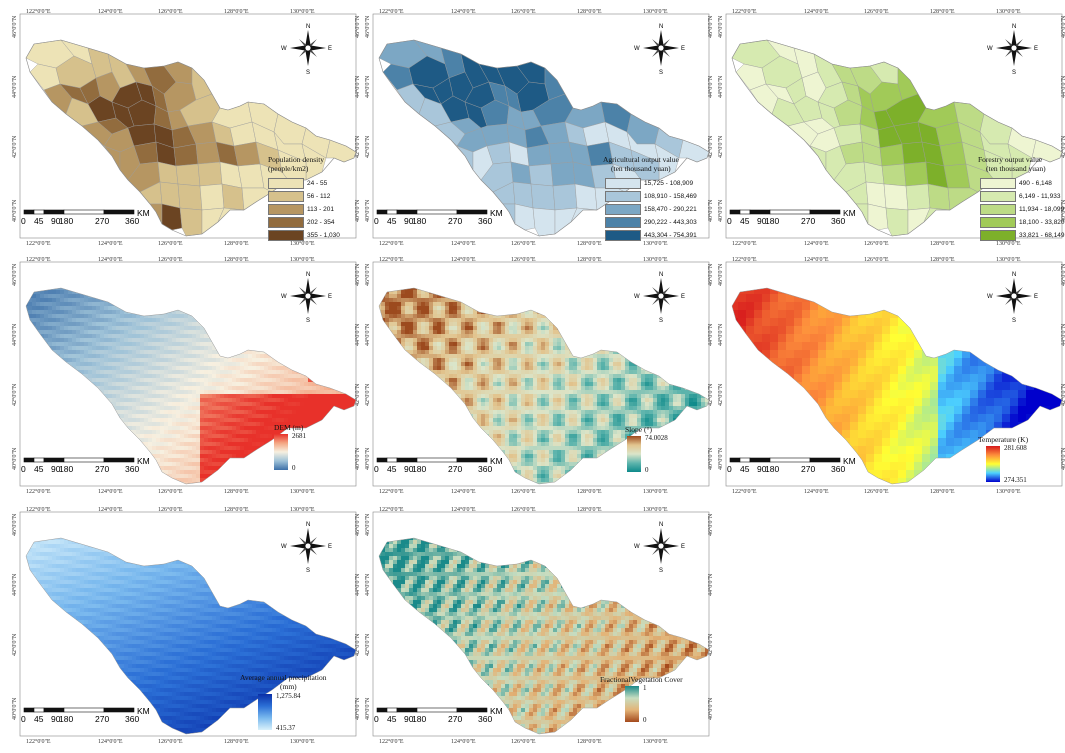 The image size is (1065, 753). What do you see at coordinates (1039, 196) in the screenshot?
I see `legend-label: 6,149 - 11,933` at bounding box center [1039, 196].